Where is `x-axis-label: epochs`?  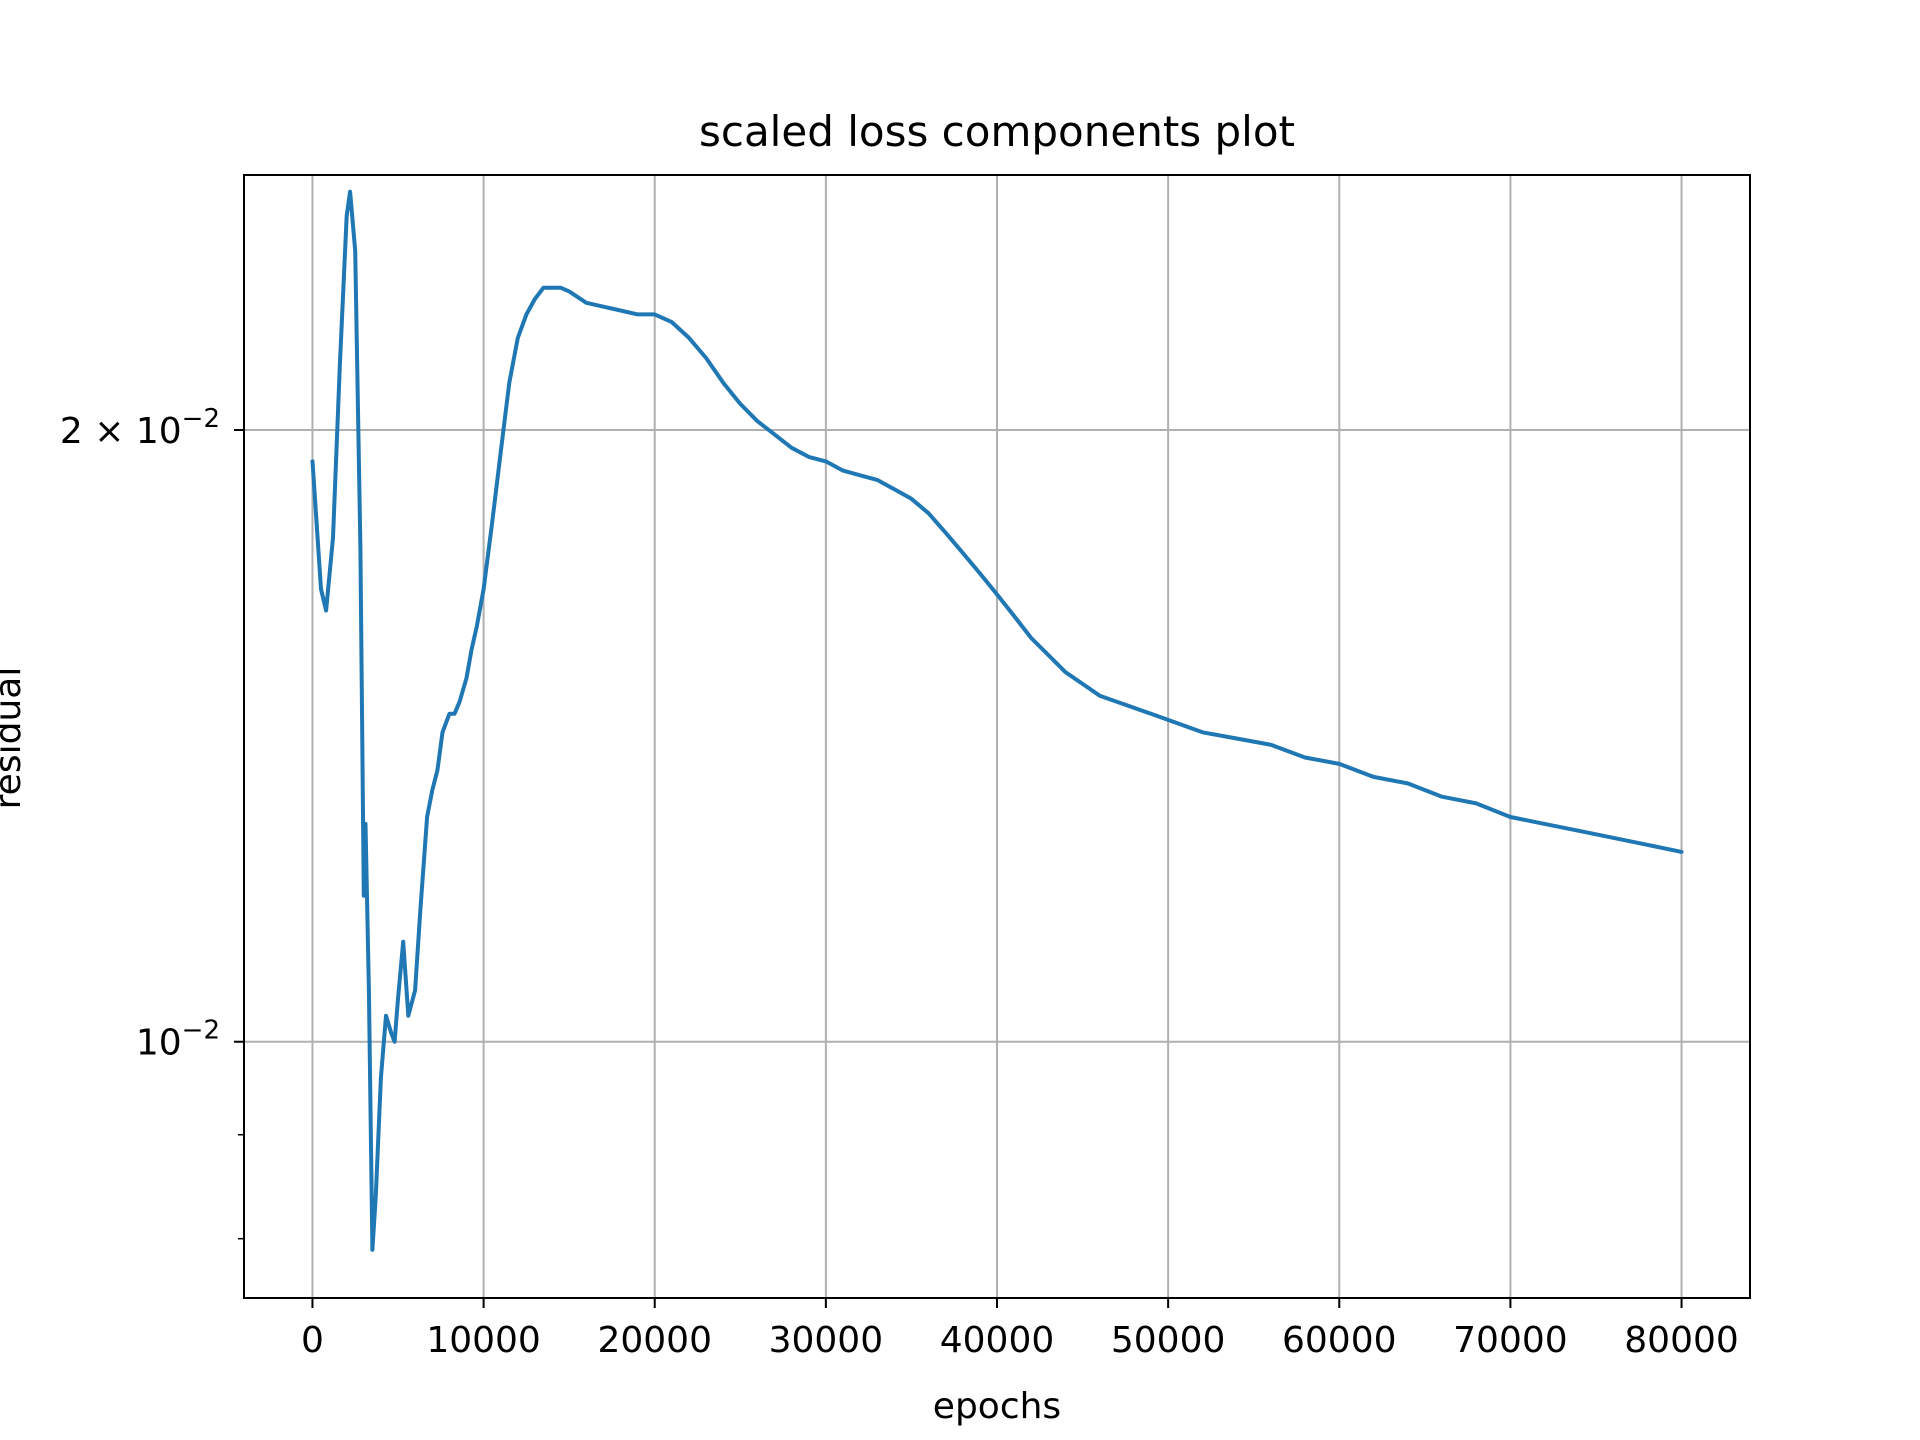 x-axis-label: epochs is located at coordinates (997, 1406).